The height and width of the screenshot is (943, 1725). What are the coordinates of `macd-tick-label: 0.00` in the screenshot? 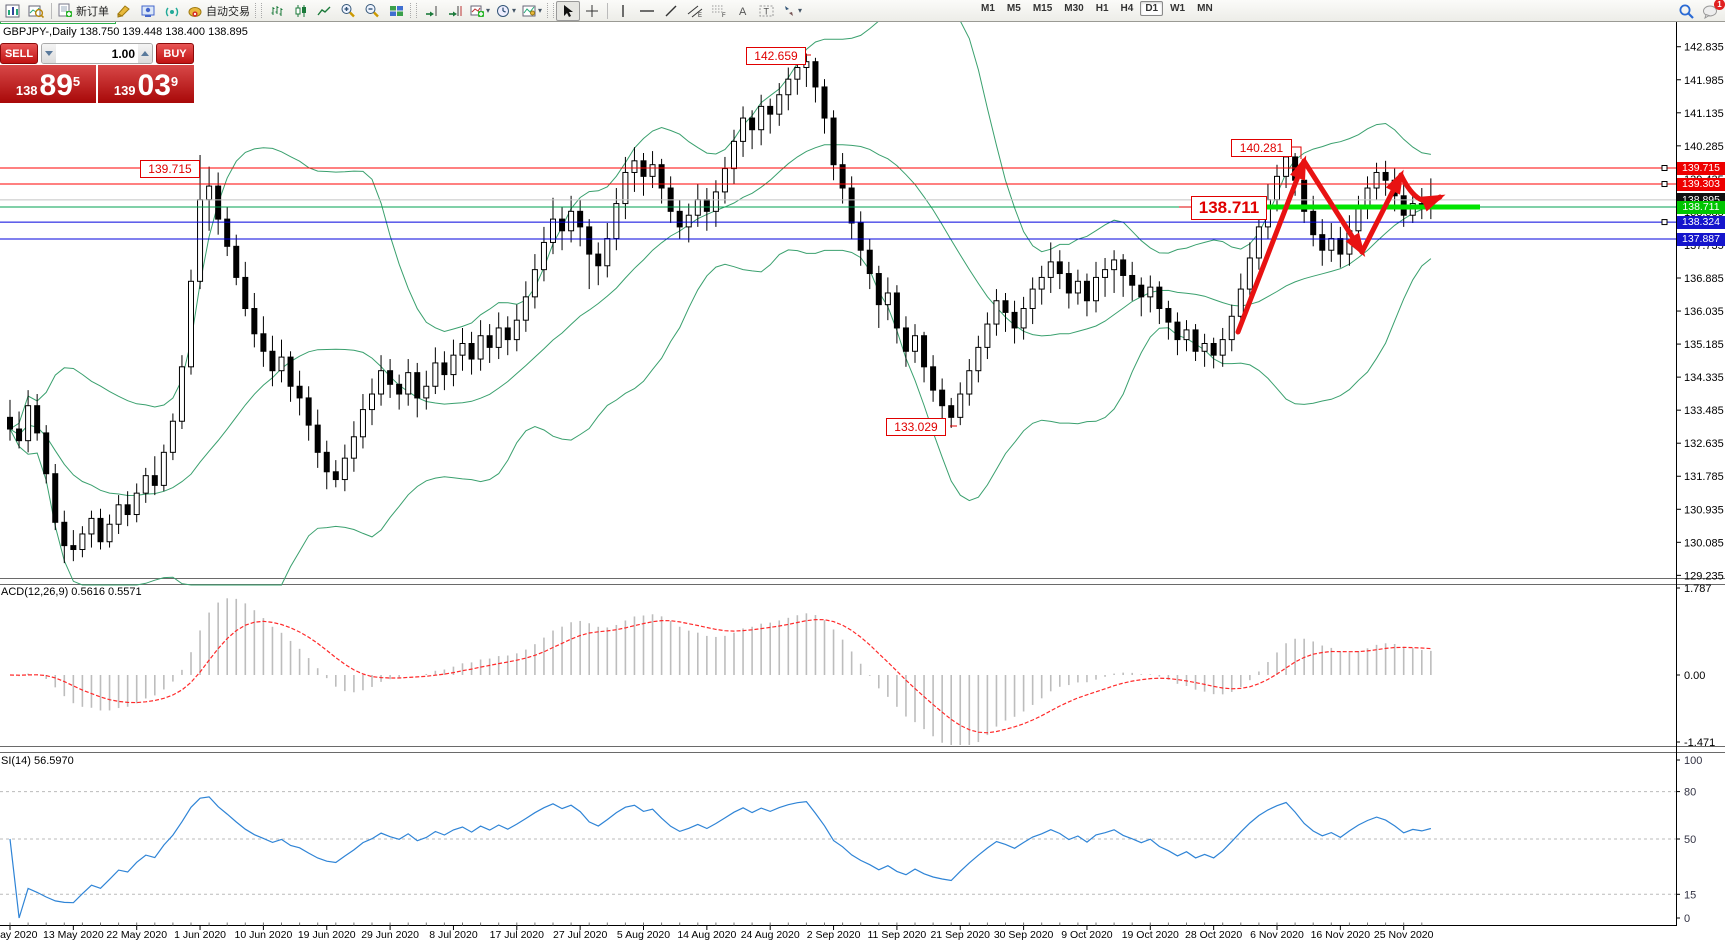 It's located at (1694, 676).